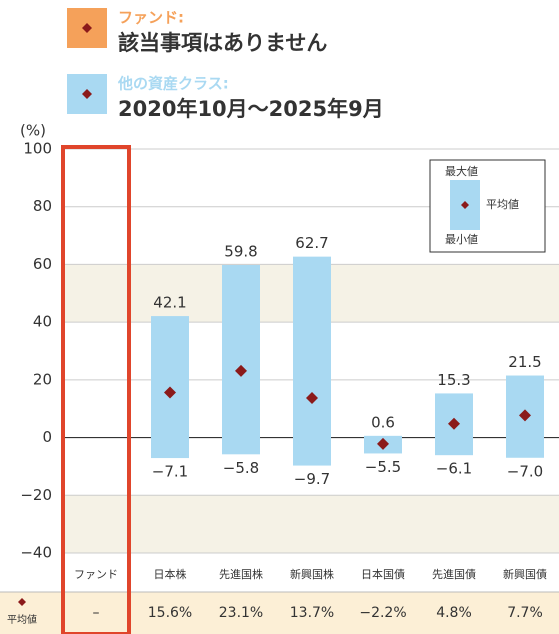 This screenshot has width=559, height=634. Describe the element at coordinates (382, 613) in the screenshot. I see `mean-value: −2.2%` at that location.